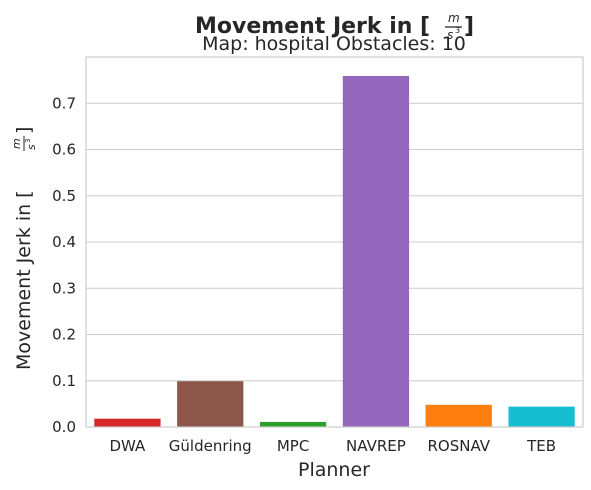 Image resolution: width=591 pixels, height=490 pixels. Describe the element at coordinates (127, 422) in the screenshot. I see `bar-dwa` at that location.